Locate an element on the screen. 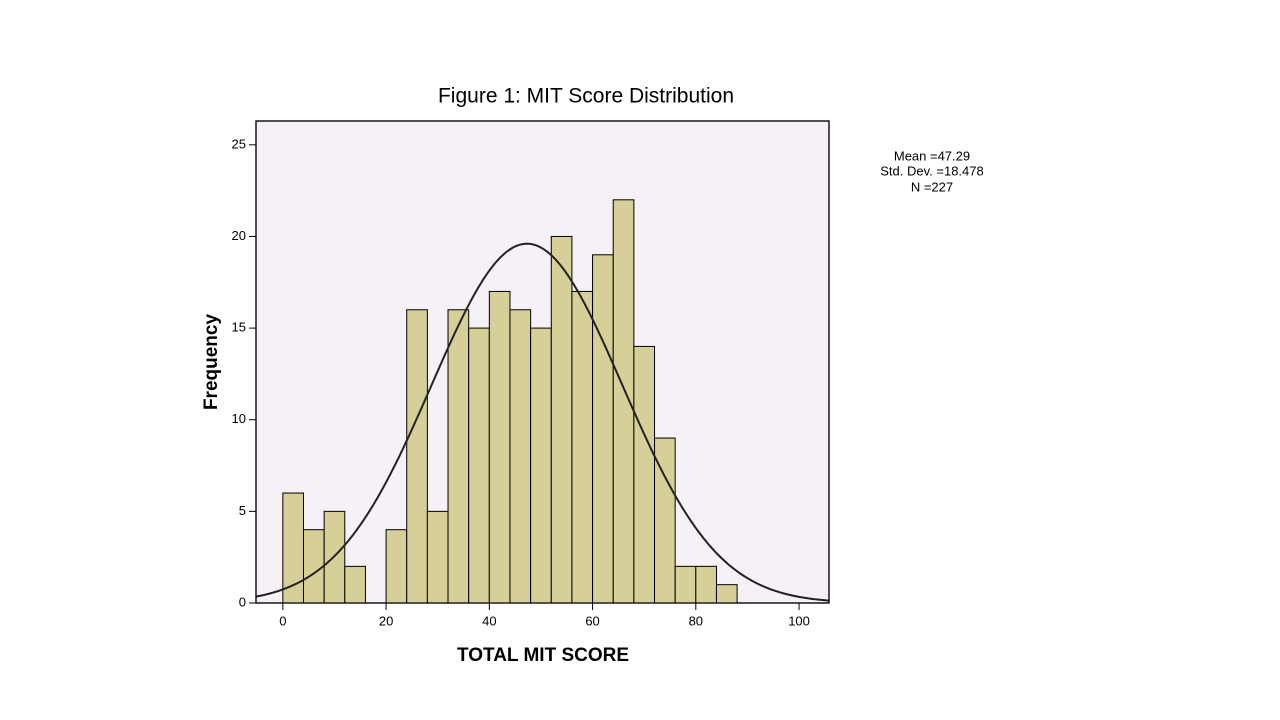  y-tick-label: 20 is located at coordinates (239, 235).